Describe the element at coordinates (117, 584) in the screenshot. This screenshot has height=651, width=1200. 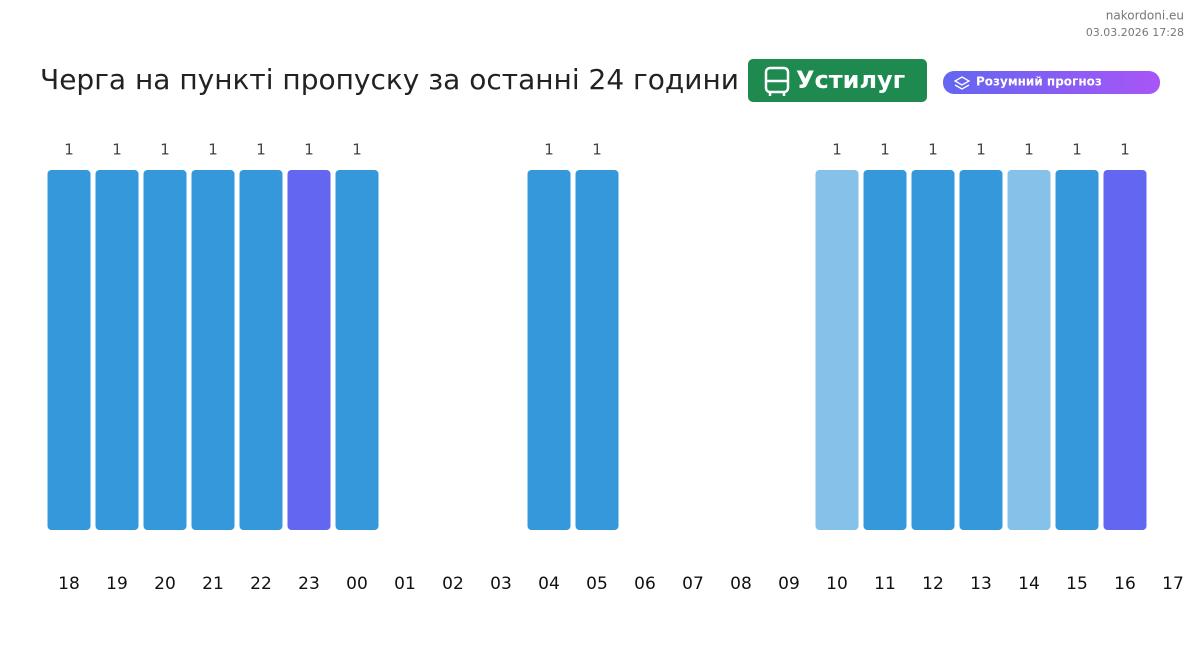
I see `x-tick-label: 19` at that location.